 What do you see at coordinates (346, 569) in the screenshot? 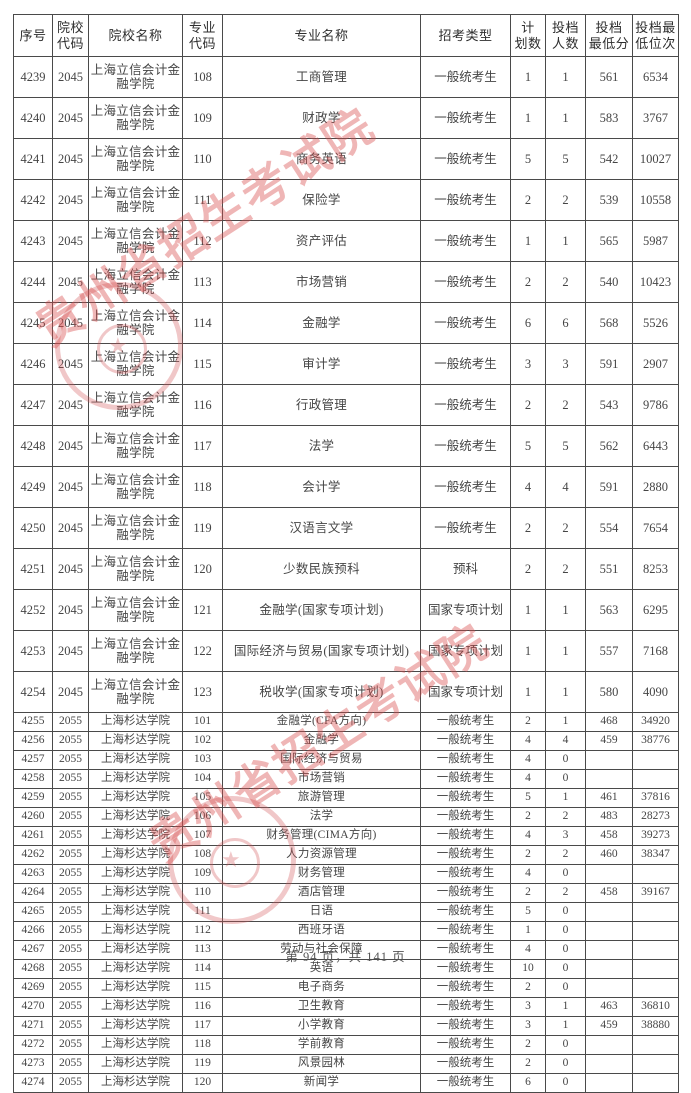
I see `table-row: 4251 2045 上海立信会计金融学院 120 少数民族预科 预科 2 2 551 8253` at bounding box center [346, 569].